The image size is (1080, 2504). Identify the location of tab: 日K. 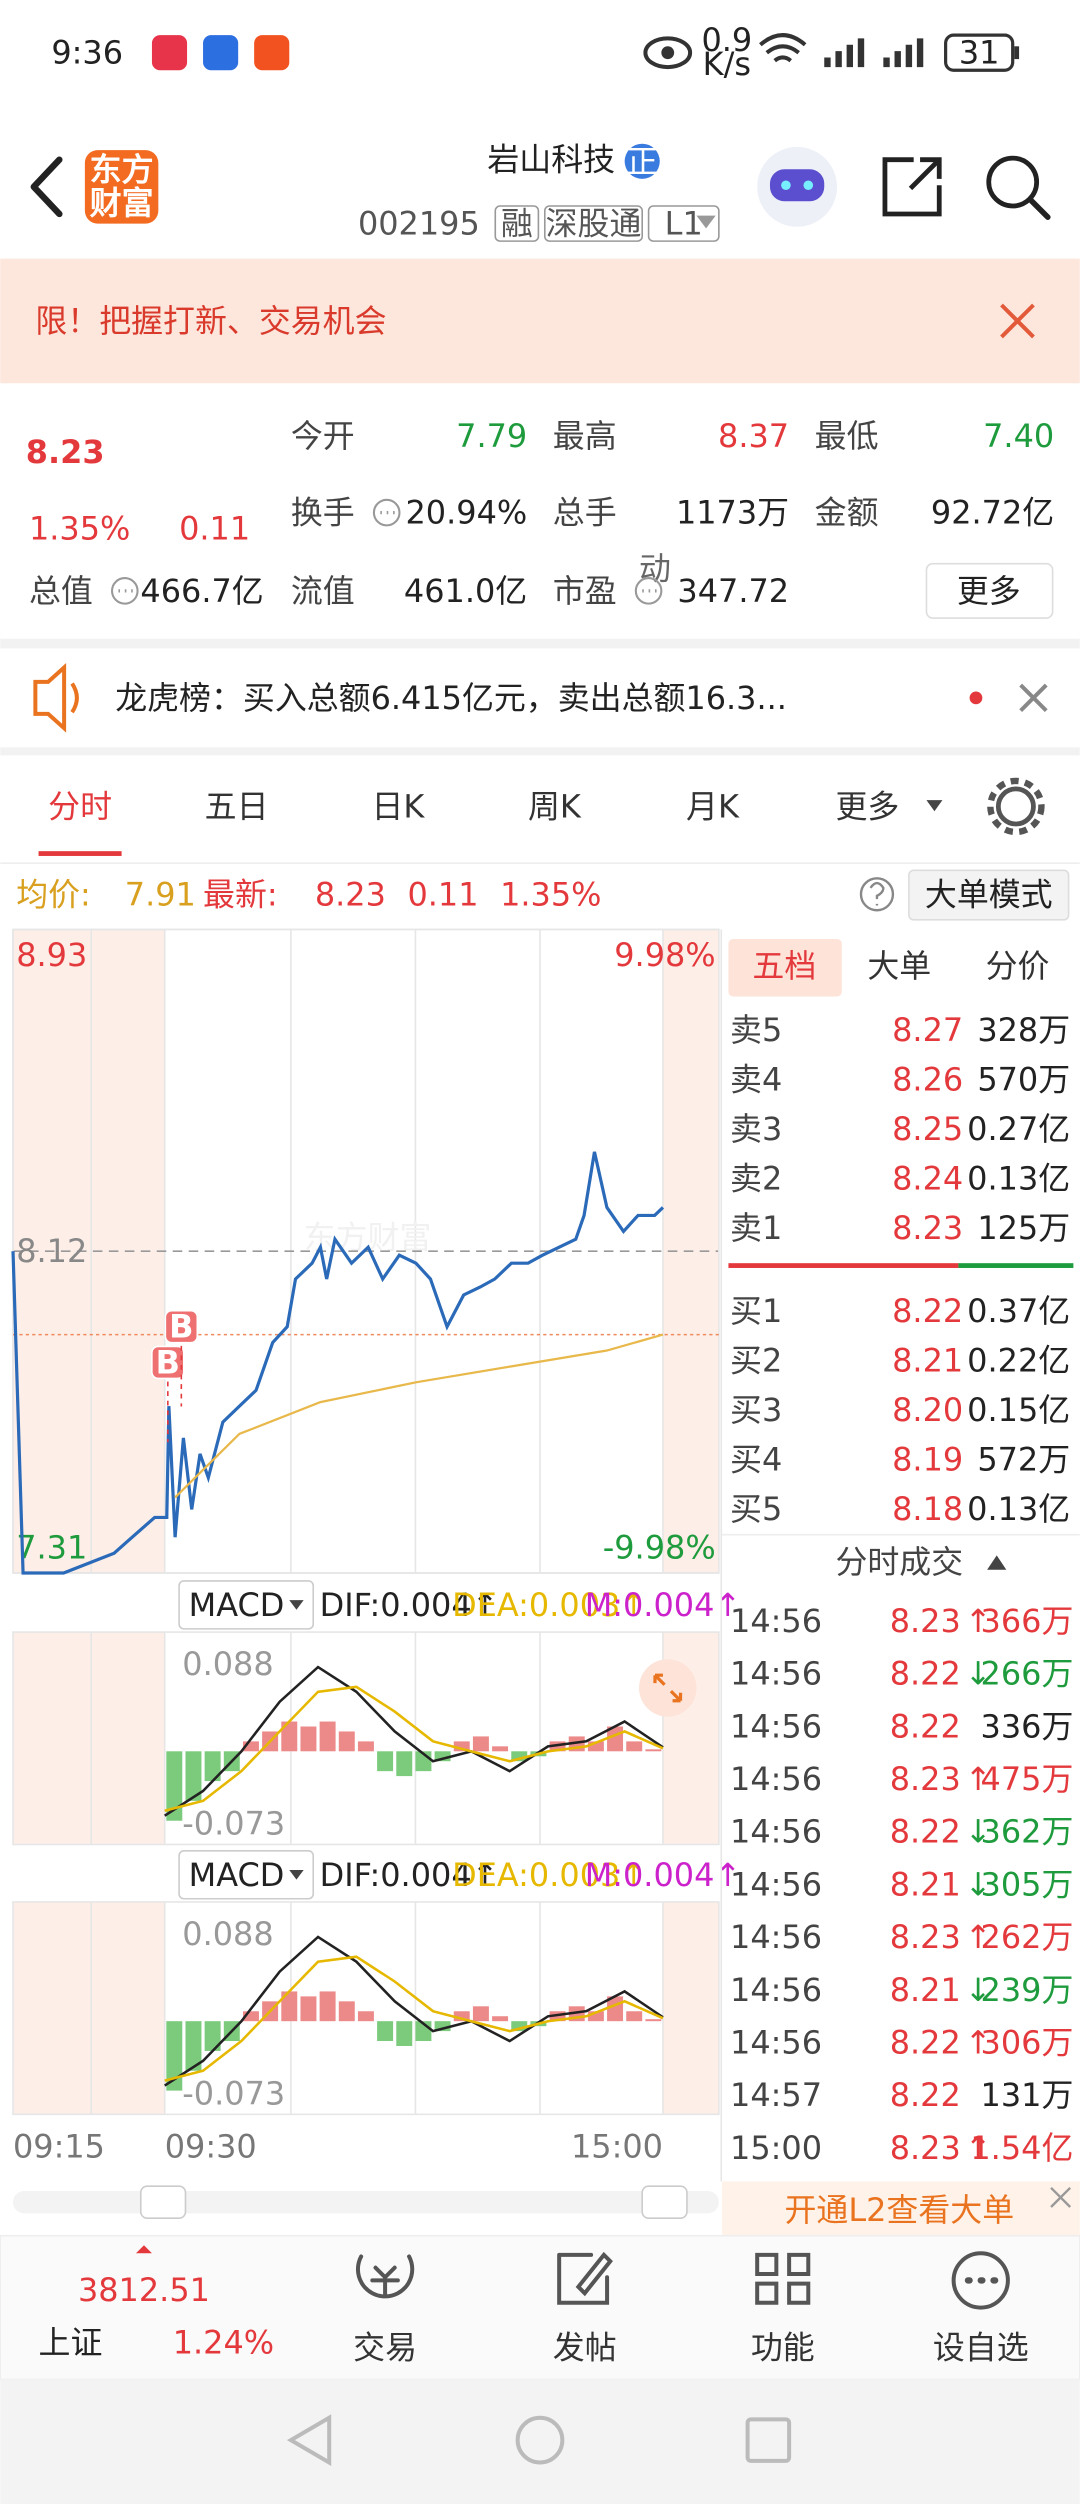
(398, 806).